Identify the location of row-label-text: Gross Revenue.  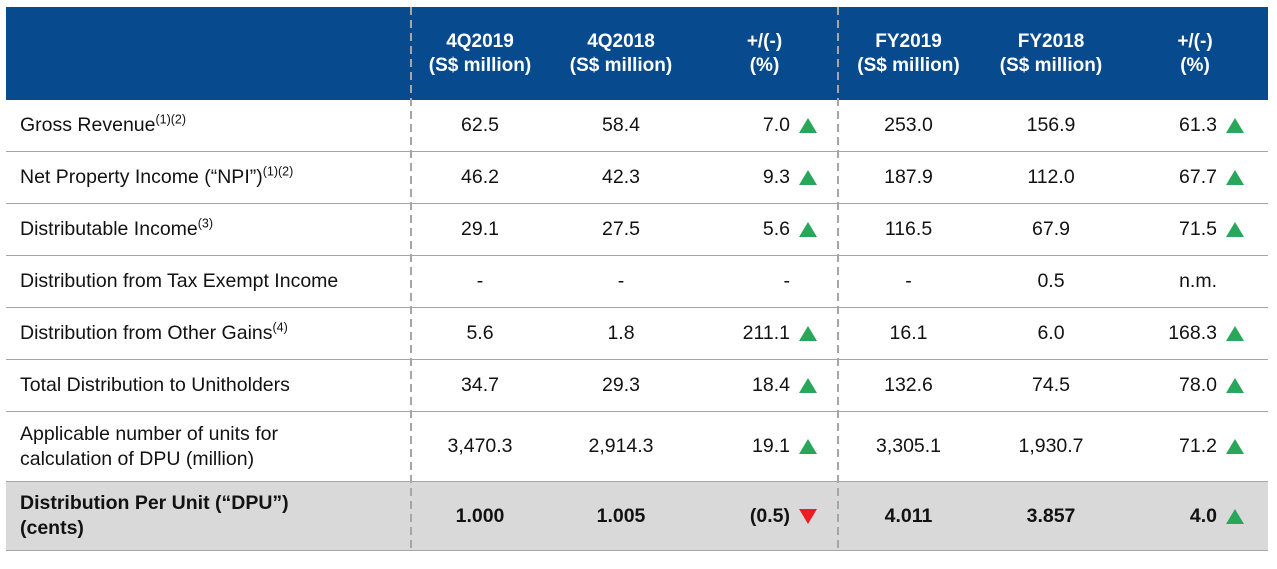
(88, 125).